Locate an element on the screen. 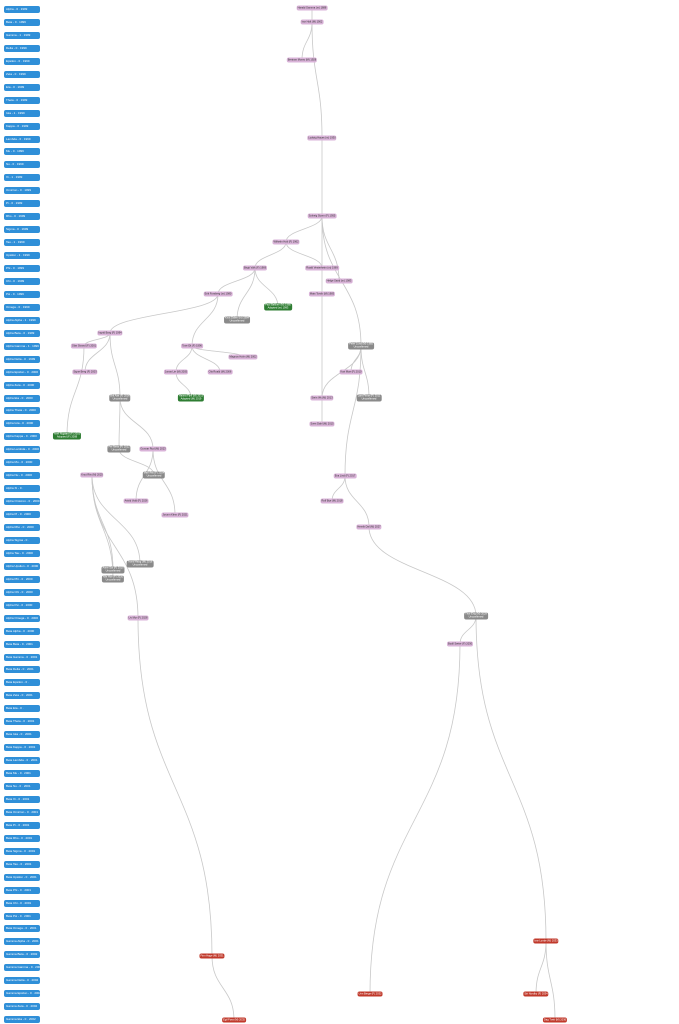 The height and width of the screenshot is (1024, 679). timeline-item: Gamma - 1 · 1999 is located at coordinates (22, 35).